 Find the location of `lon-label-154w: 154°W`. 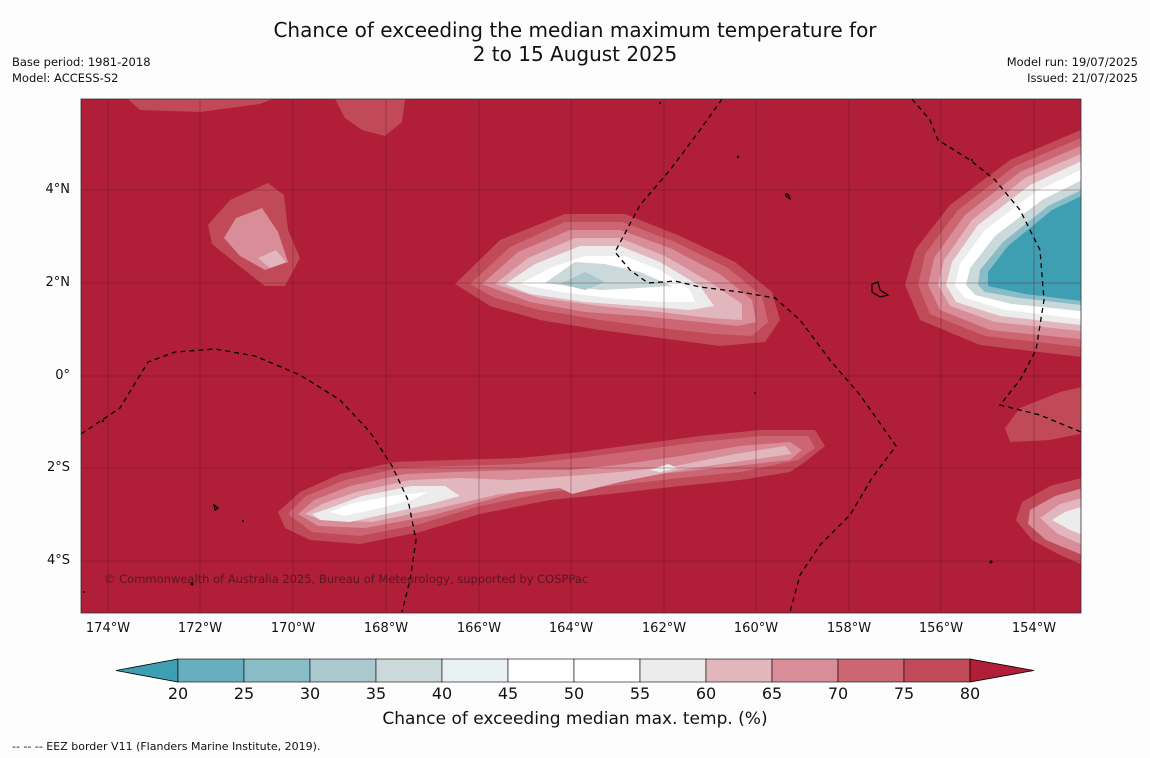

lon-label-154w: 154°W is located at coordinates (1034, 628).